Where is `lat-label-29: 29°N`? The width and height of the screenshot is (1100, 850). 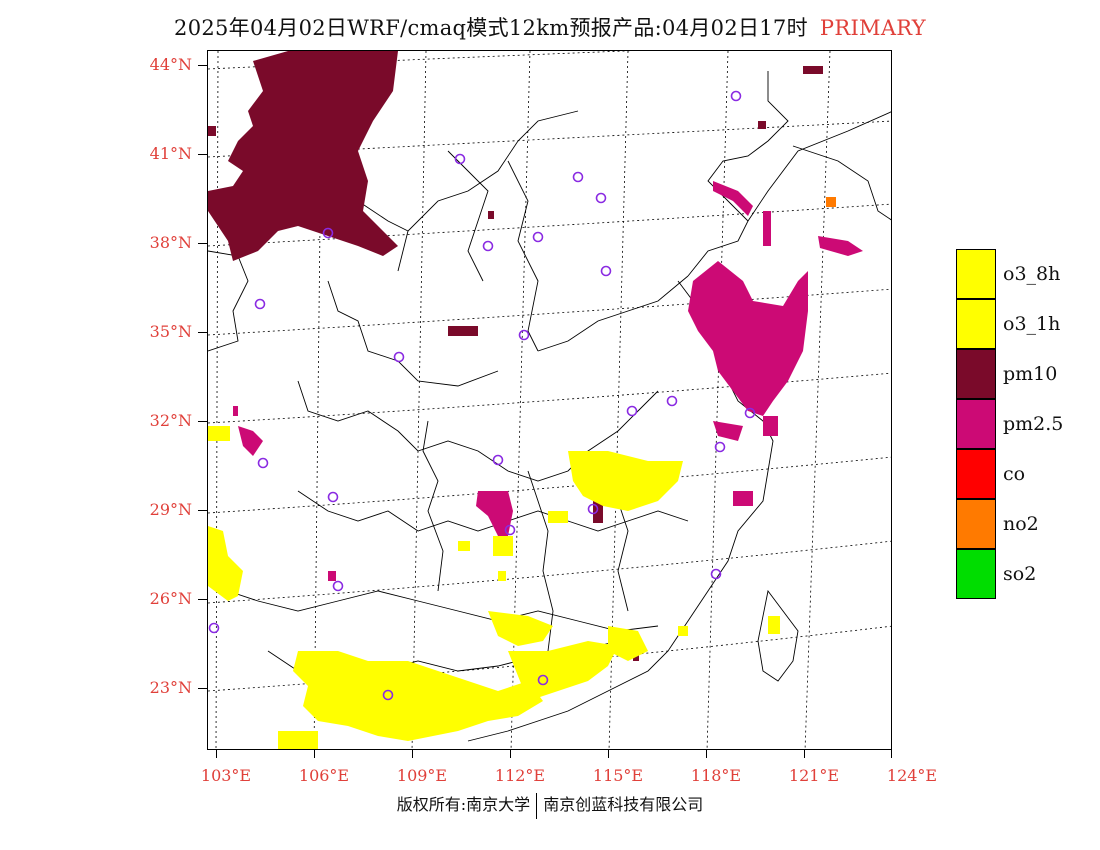
lat-label-29: 29°N is located at coordinates (170, 509).